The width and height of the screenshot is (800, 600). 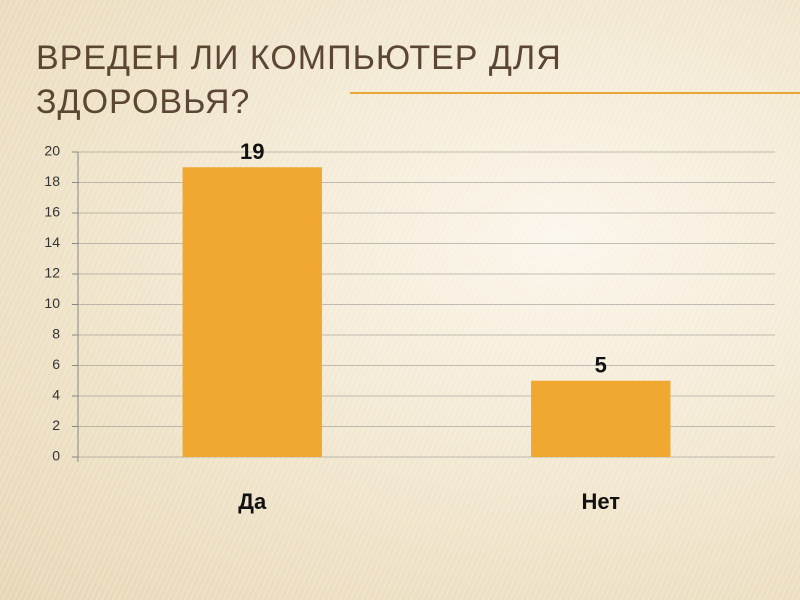 I want to click on data-label: 19, so click(x=252, y=151).